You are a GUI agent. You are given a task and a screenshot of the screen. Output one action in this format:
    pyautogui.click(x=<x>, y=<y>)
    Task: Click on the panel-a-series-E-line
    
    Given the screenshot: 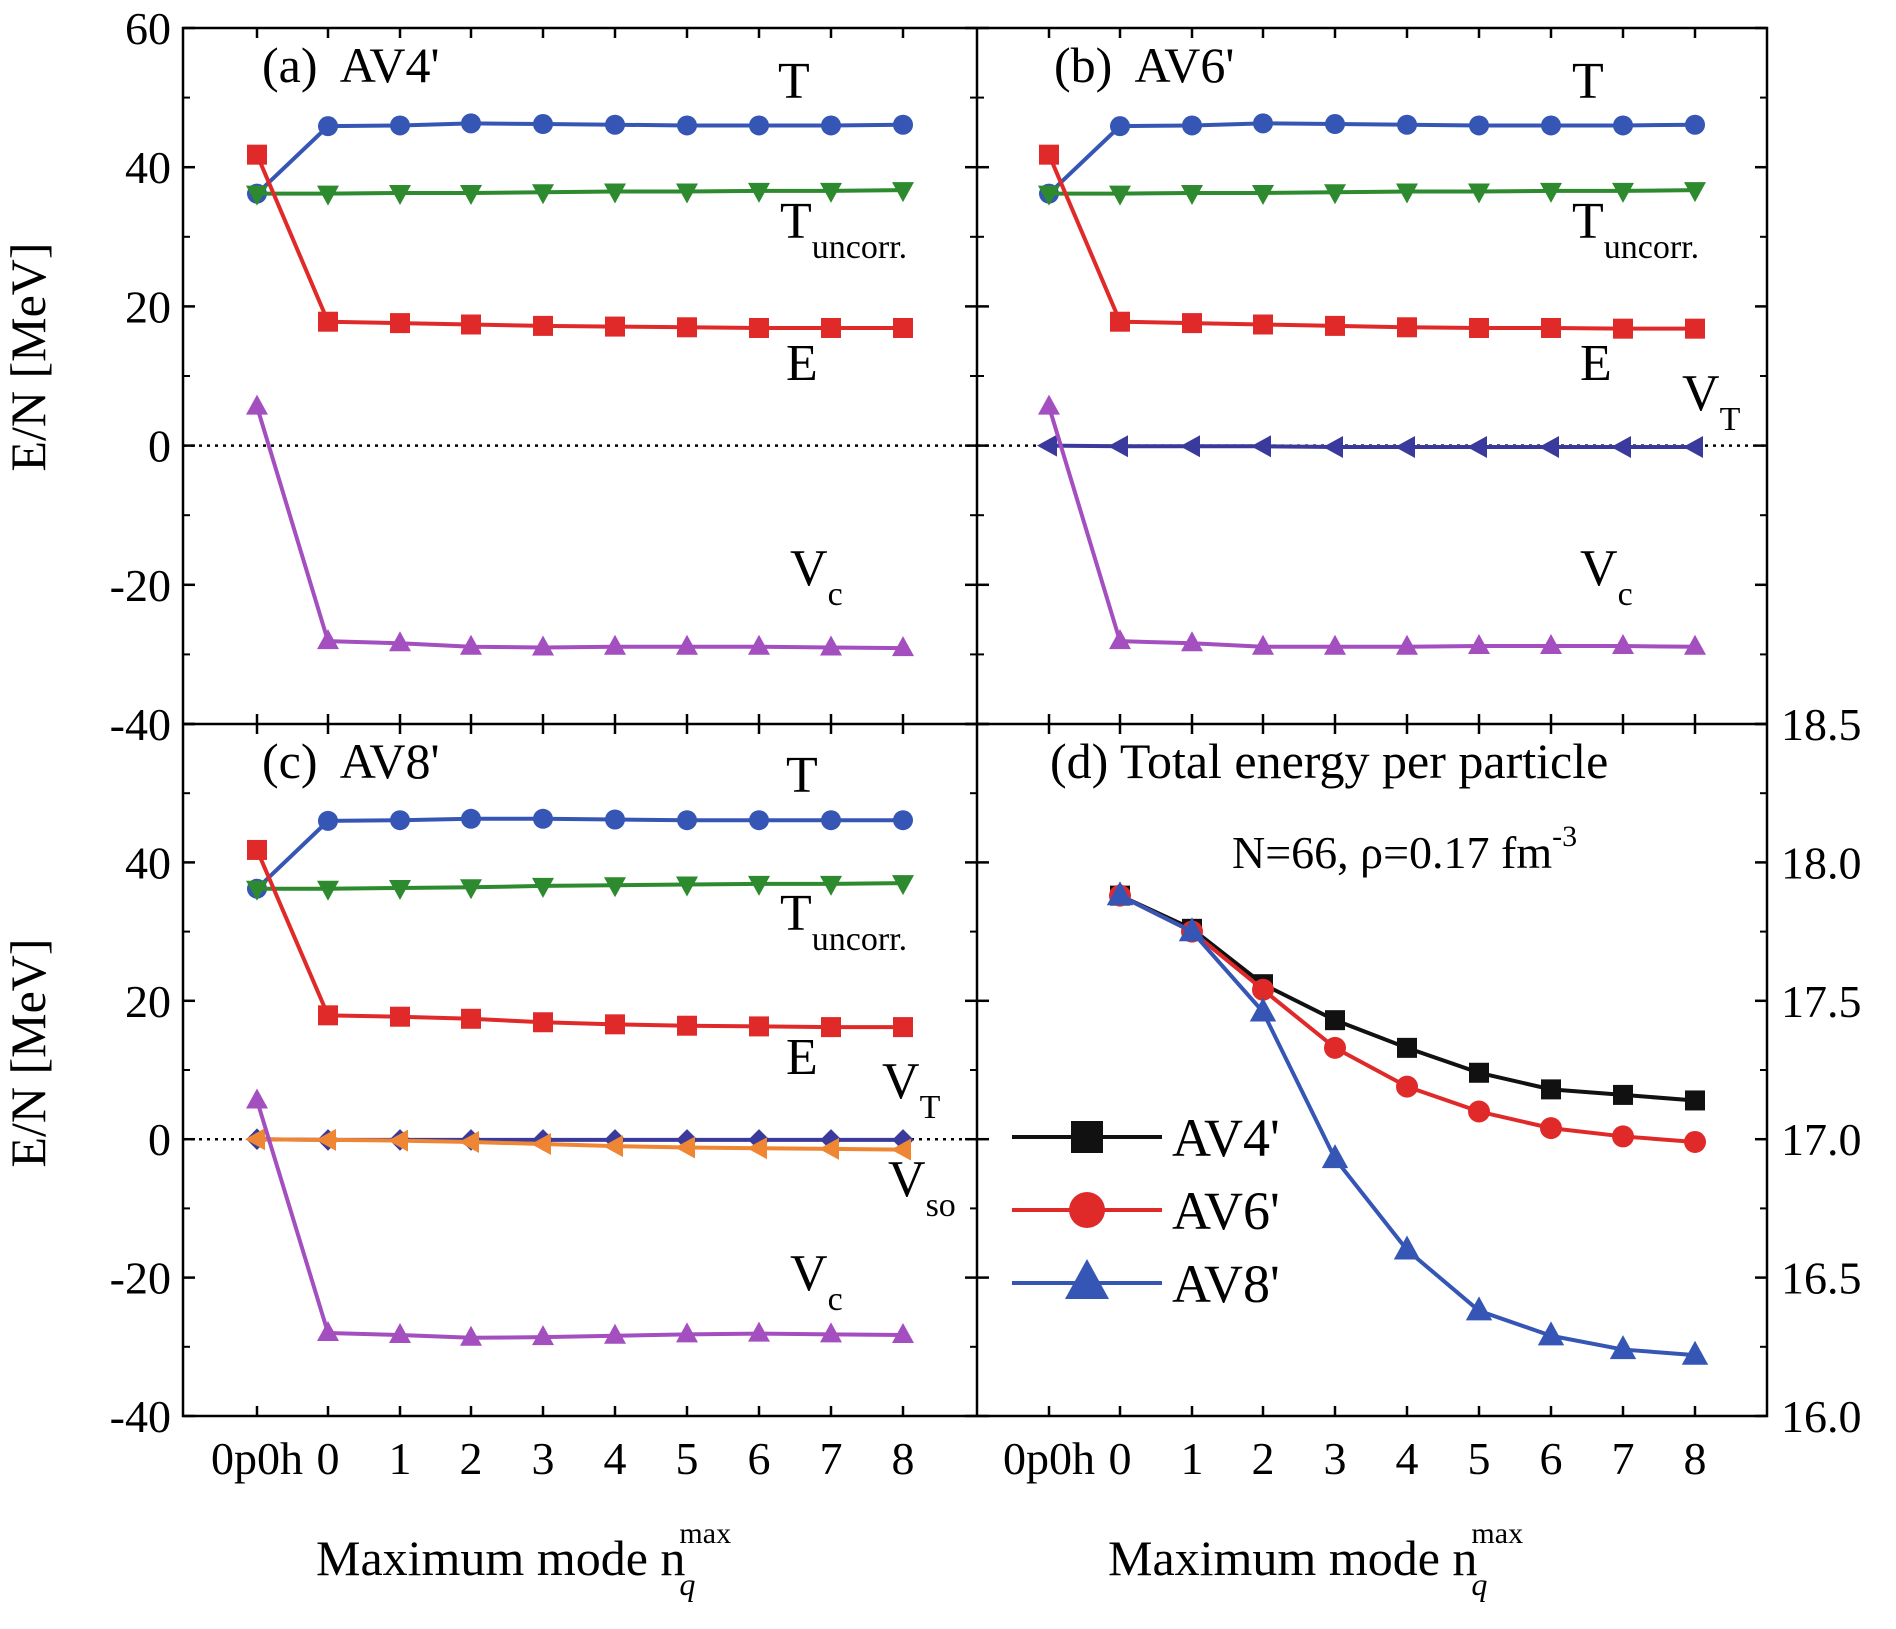 What is the action you would take?
    pyautogui.click(x=579, y=241)
    